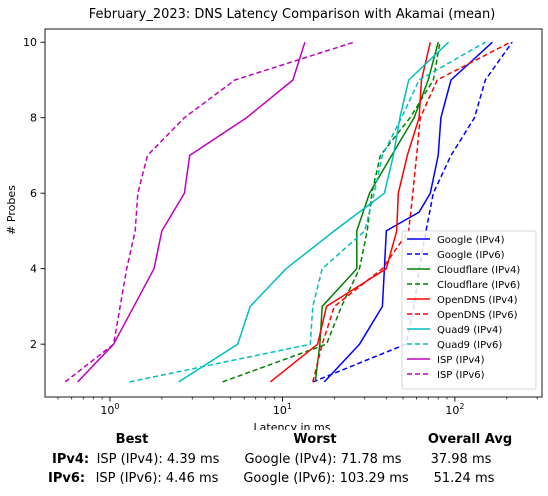 The image size is (548, 496). Describe the element at coordinates (282, 409) in the screenshot. I see `x-tick-label: 10¹` at that location.